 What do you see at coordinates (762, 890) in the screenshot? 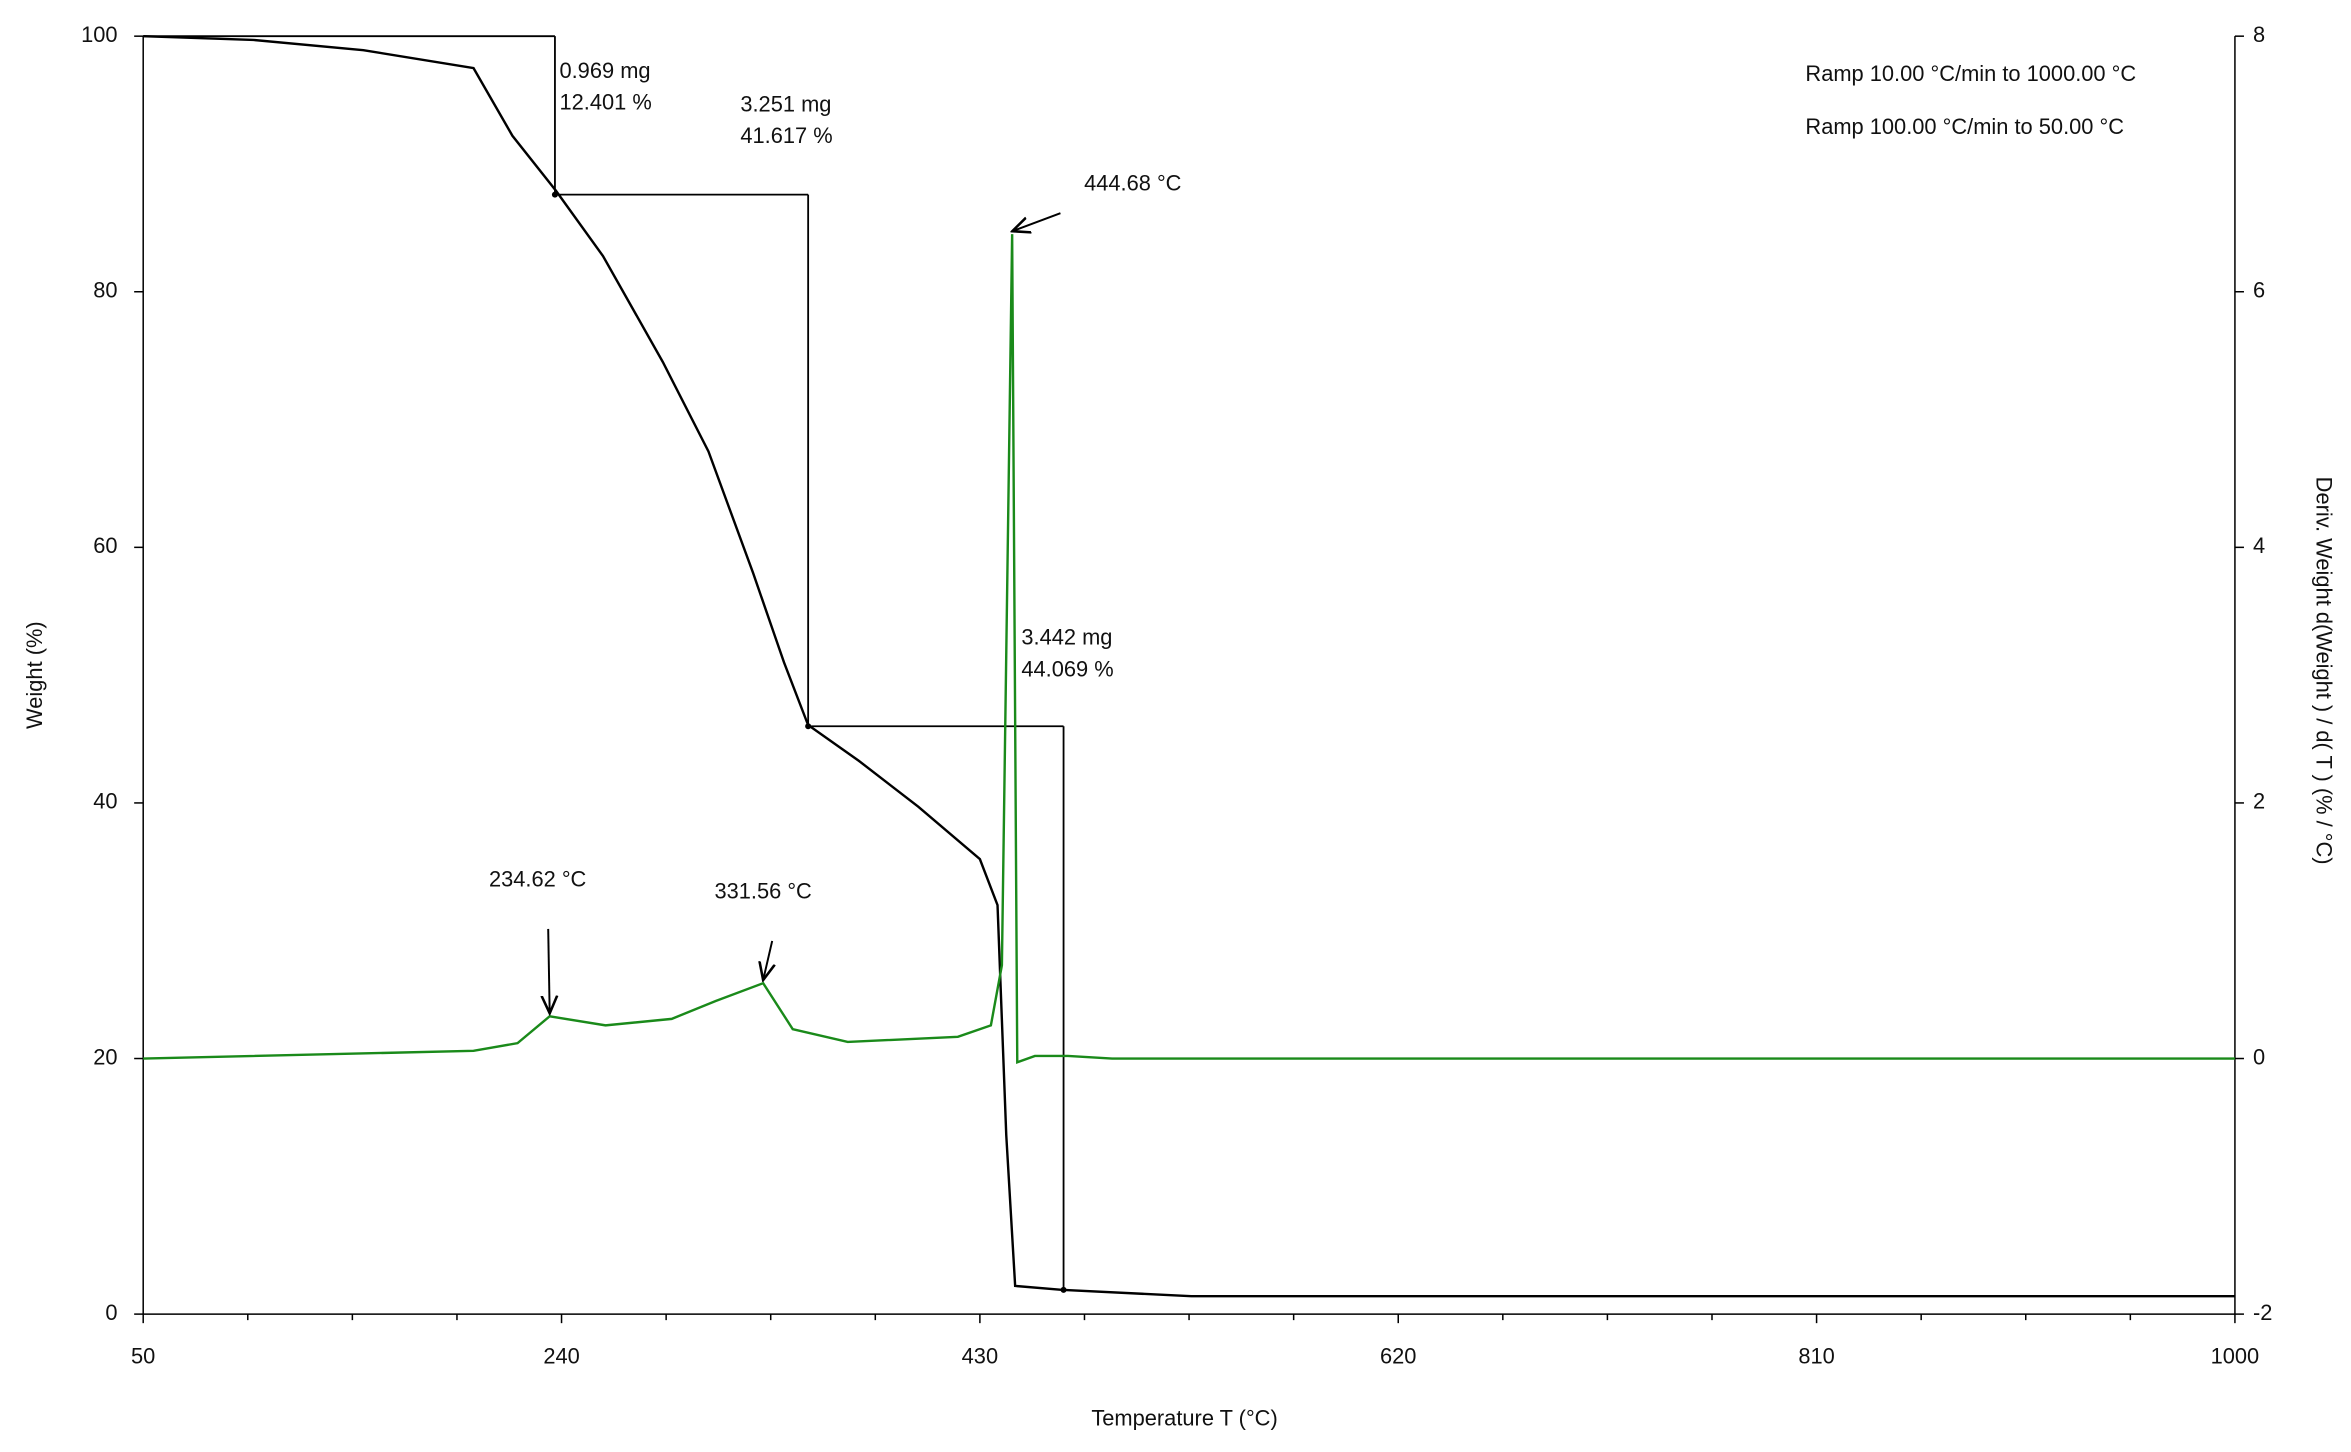
I see `peak-label: 331.56 °C` at bounding box center [762, 890].